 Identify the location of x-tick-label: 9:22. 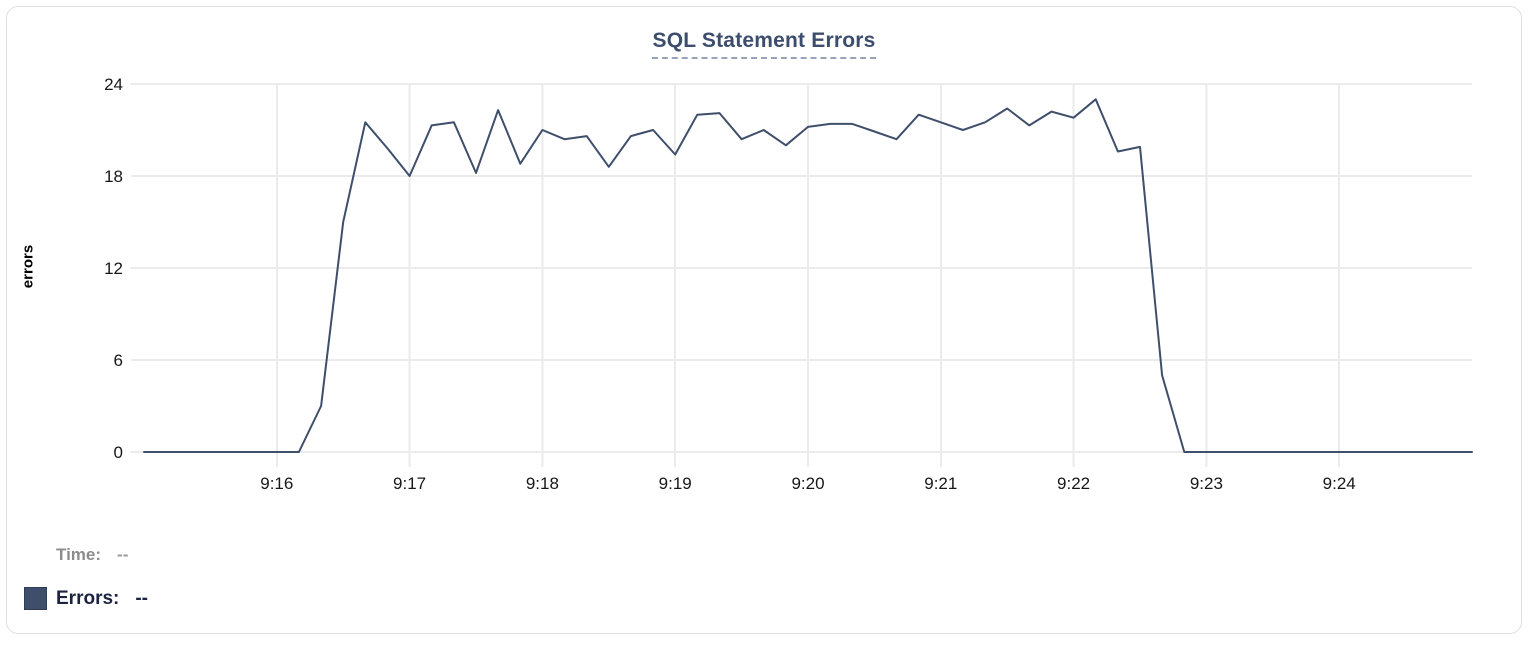
(1074, 483).